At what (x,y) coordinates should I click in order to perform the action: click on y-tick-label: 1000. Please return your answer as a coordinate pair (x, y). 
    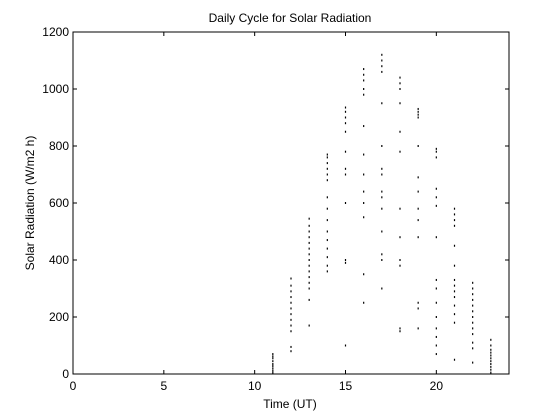
    Looking at the image, I should click on (55, 89).